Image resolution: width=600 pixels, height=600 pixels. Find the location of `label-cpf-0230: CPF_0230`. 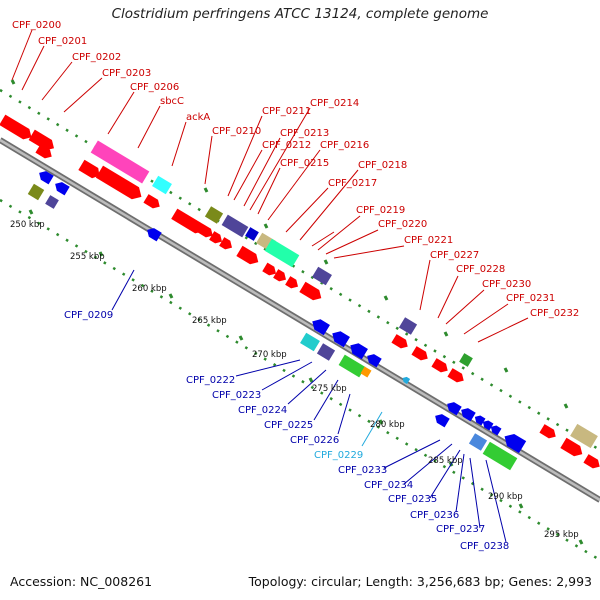

label-cpf-0230: CPF_0230 is located at coordinates (506, 284).